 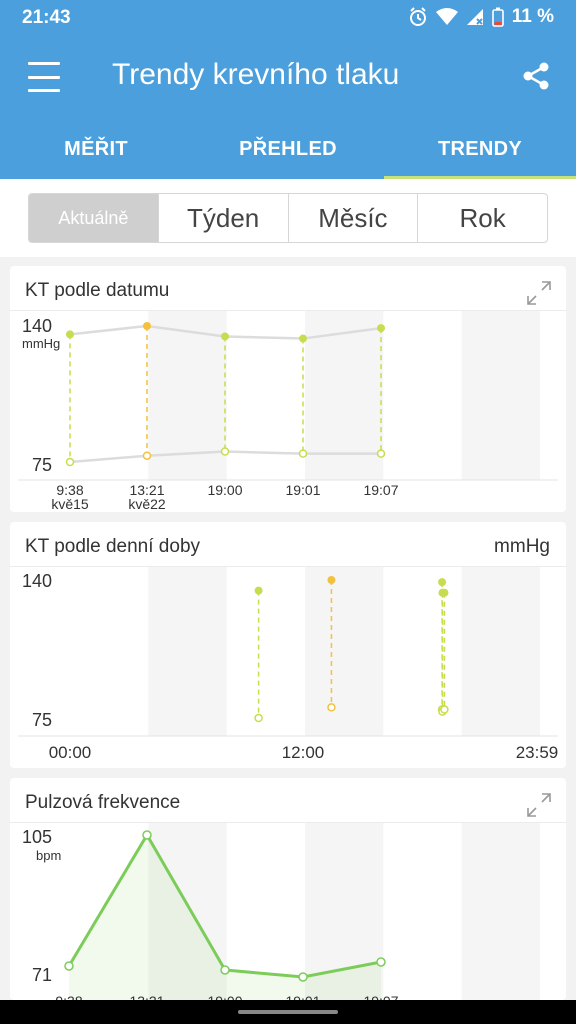 I want to click on battery-level: 11 %, so click(x=532, y=16).